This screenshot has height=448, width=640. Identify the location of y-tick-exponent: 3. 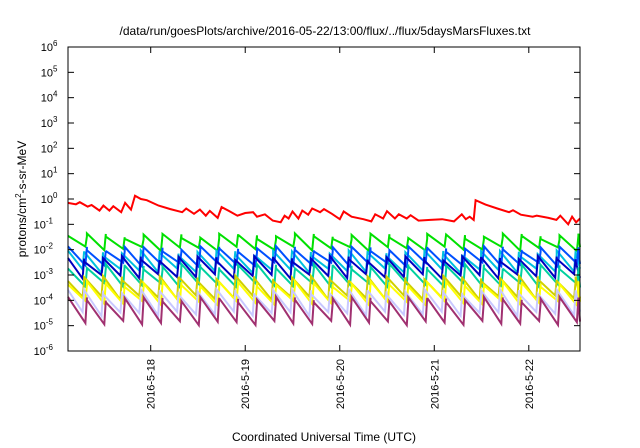
(55, 119).